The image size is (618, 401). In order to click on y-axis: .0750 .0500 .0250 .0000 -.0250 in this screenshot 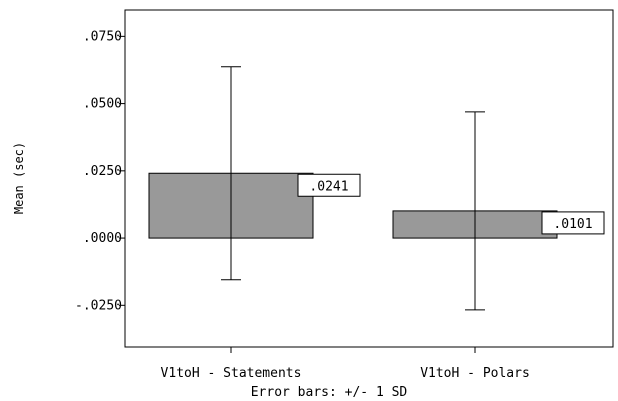, I will do `click(100, 171)`.